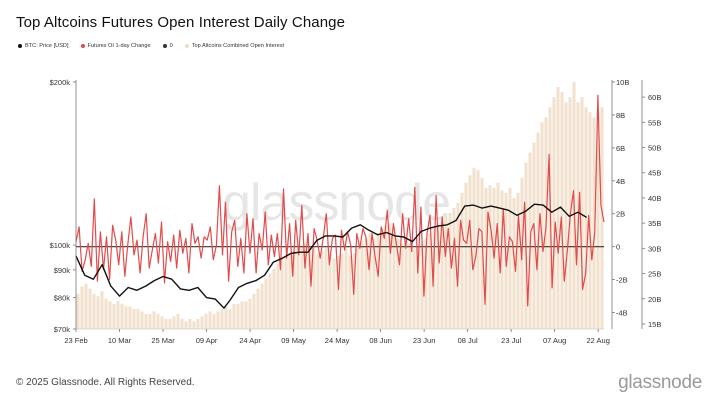  I want to click on legend-item-zero: 0, so click(167, 46).